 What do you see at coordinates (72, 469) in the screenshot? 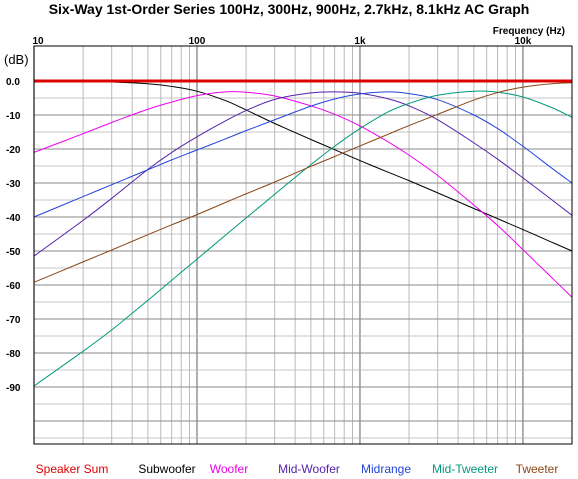
I see `legend-item-speaker-sum: Speaker Sum` at bounding box center [72, 469].